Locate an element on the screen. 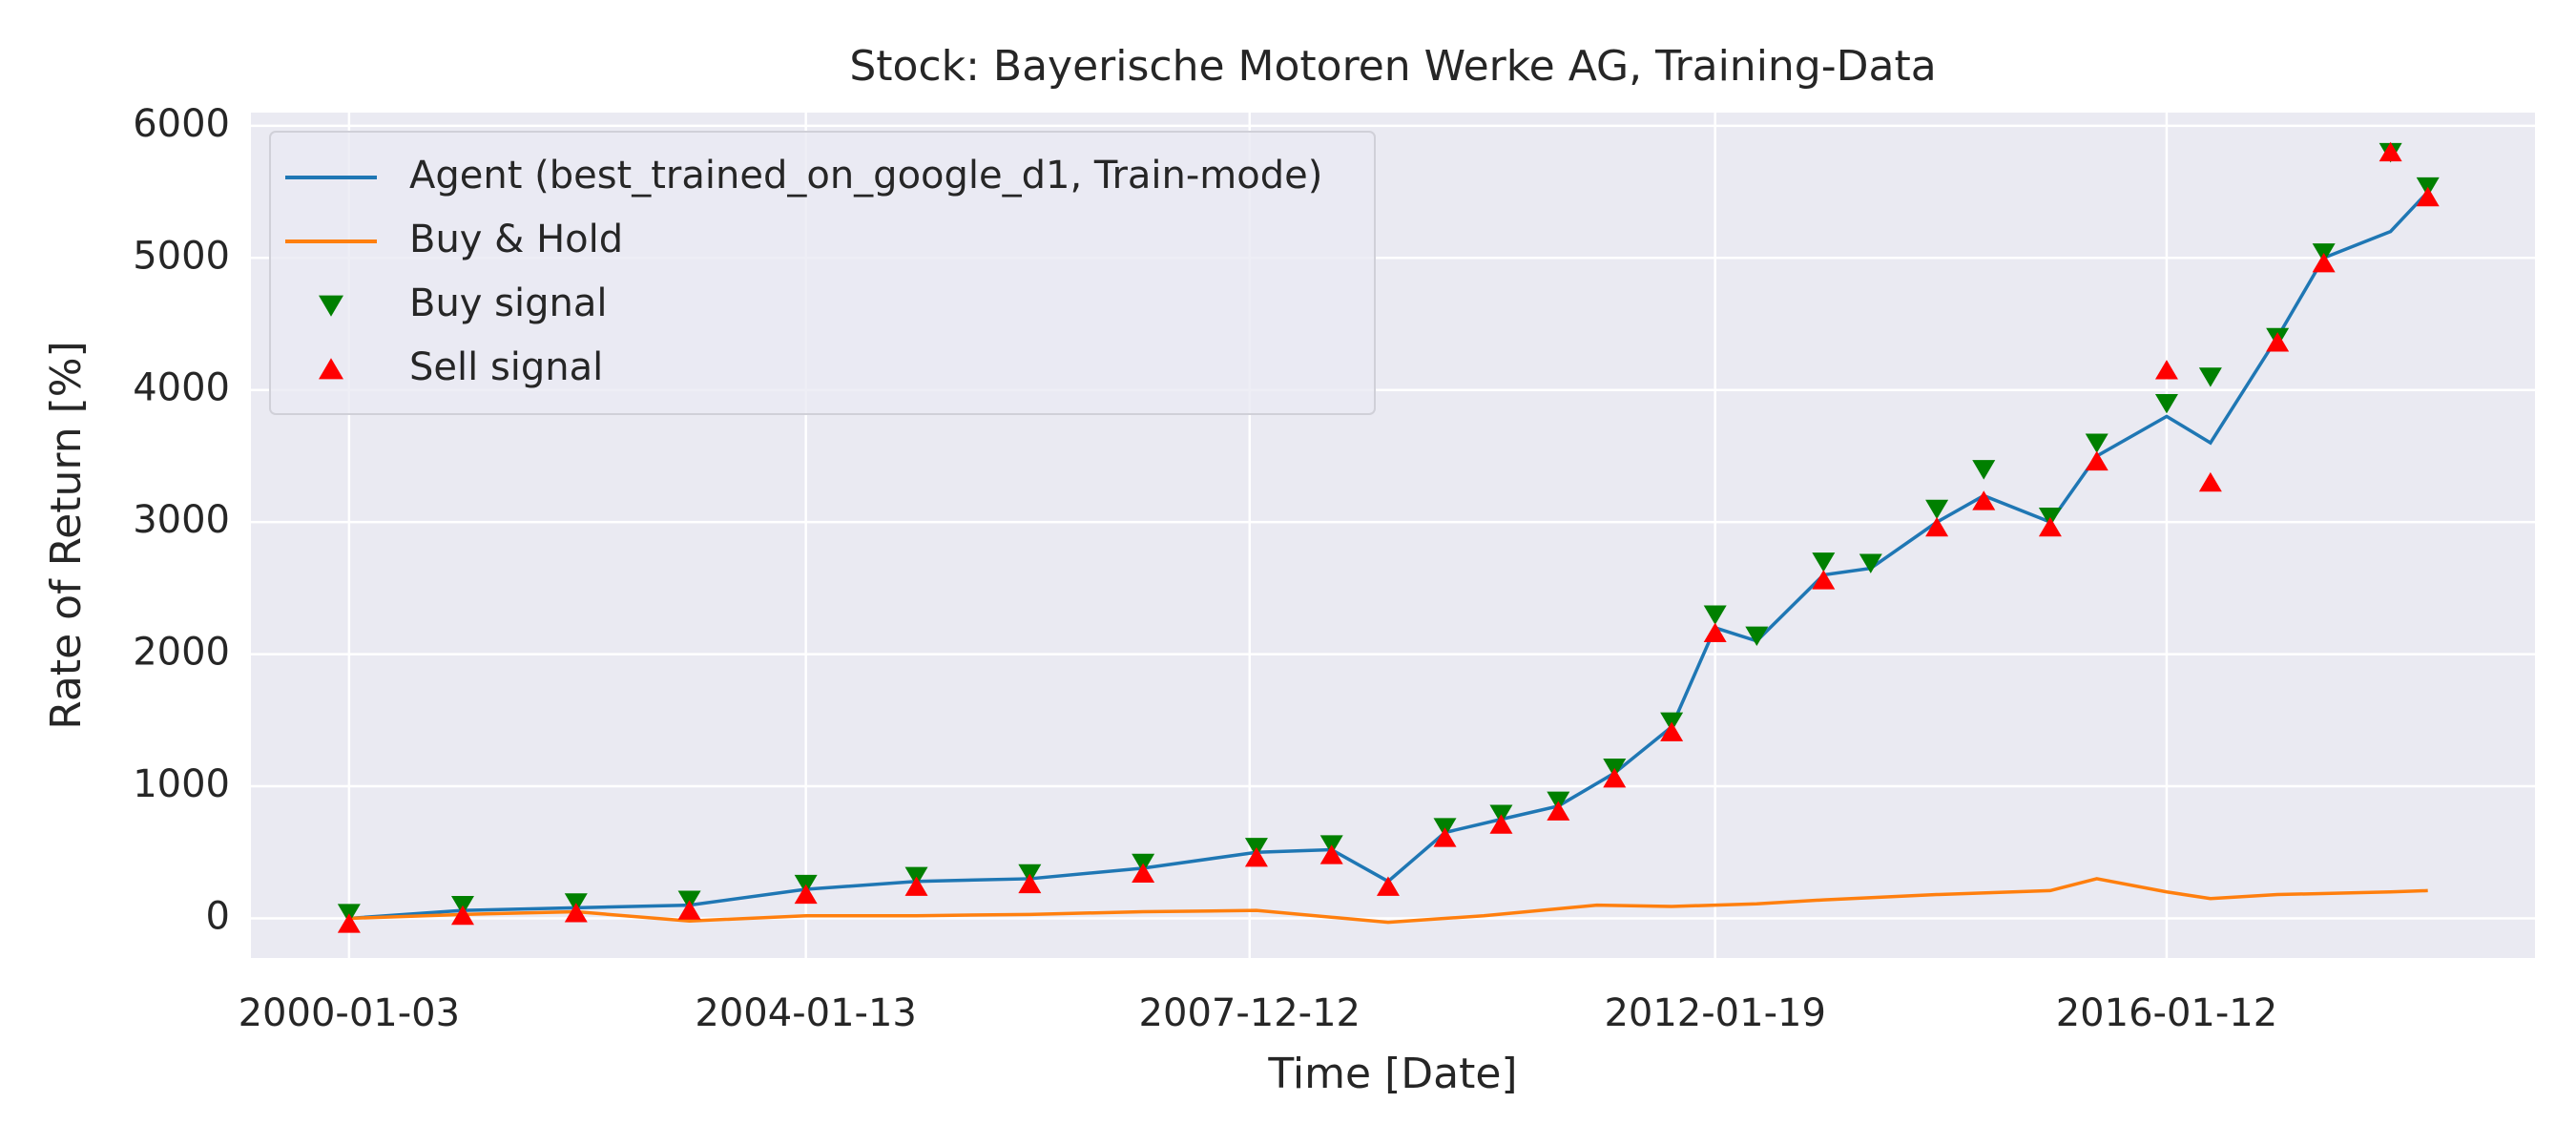 The image size is (2576, 1145). y-tick-label: 3000 is located at coordinates (181, 520).